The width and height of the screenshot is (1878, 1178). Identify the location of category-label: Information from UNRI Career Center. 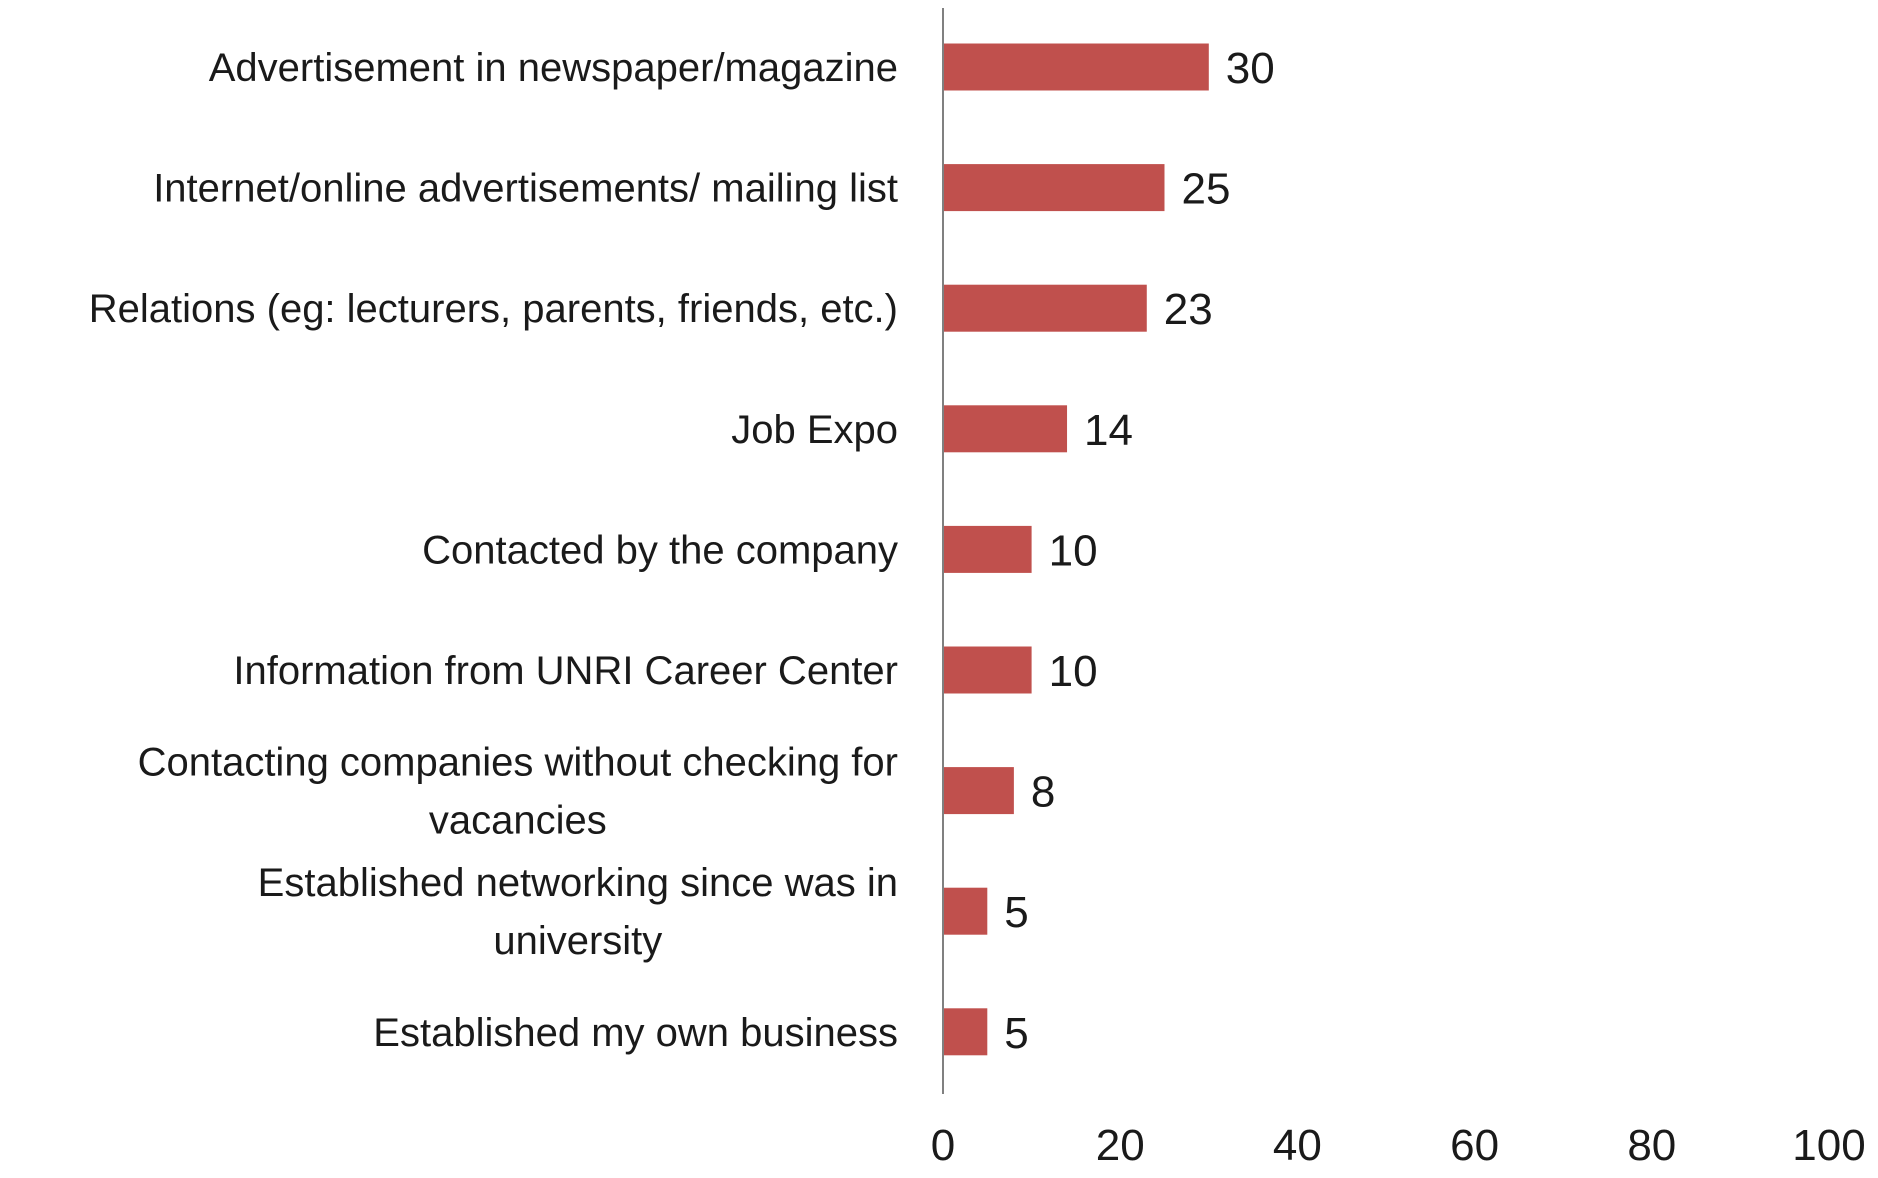
(565, 671).